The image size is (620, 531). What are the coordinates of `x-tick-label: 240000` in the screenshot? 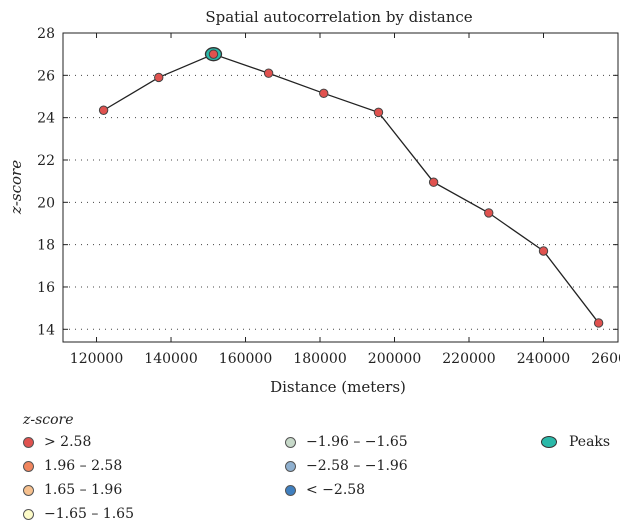 It's located at (543, 359).